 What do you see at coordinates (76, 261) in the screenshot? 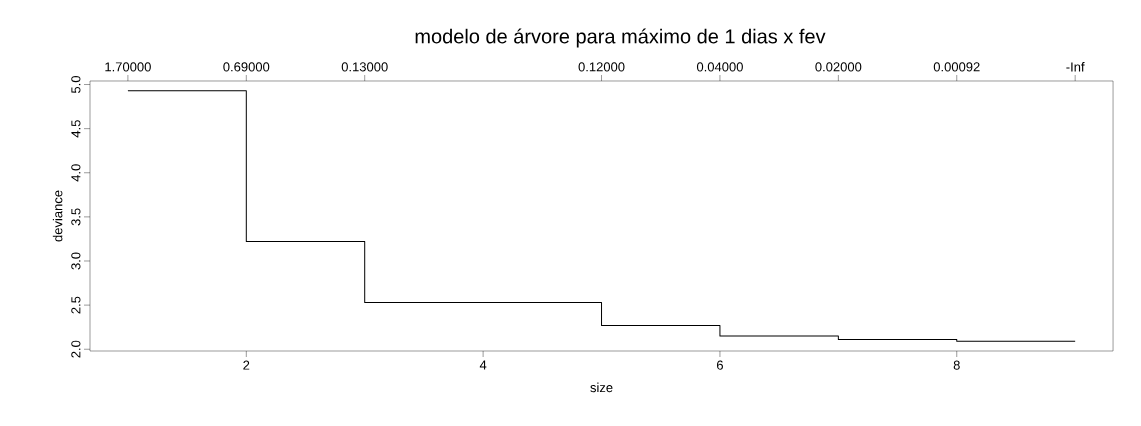
I see `y-tick-label: 3.0` at bounding box center [76, 261].